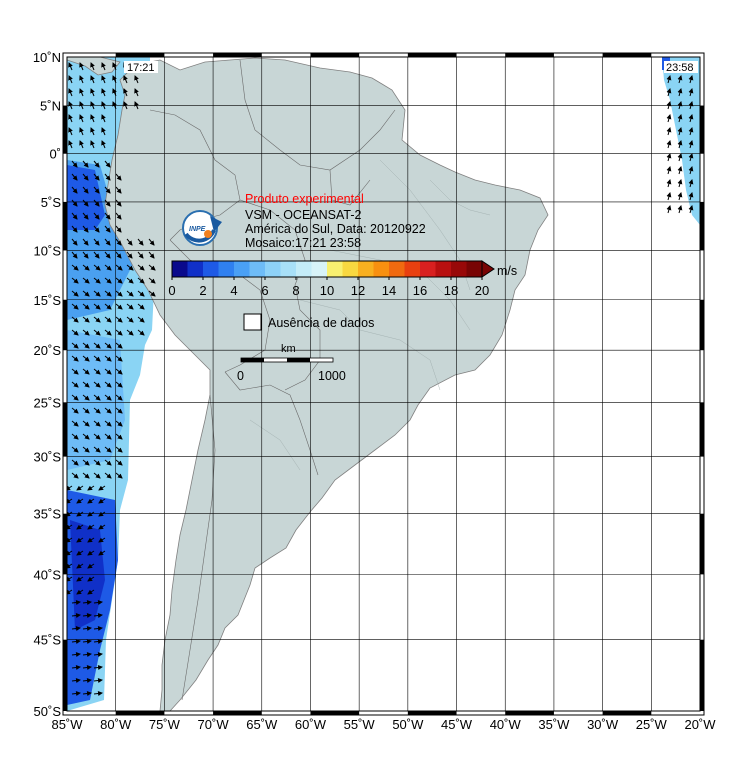  Describe the element at coordinates (680, 68) in the screenshot. I see `pass-time-right-label: 23:58` at that location.